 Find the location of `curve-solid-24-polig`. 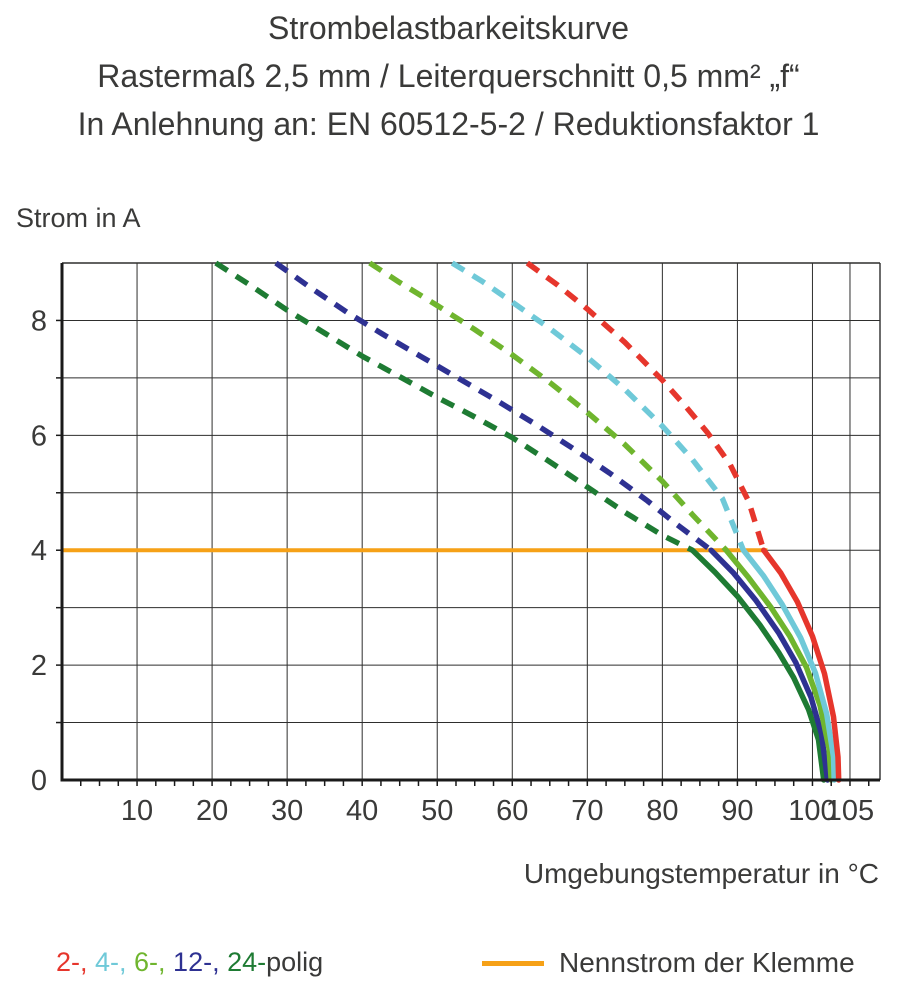

curve-solid-24-polig is located at coordinates (758, 665).